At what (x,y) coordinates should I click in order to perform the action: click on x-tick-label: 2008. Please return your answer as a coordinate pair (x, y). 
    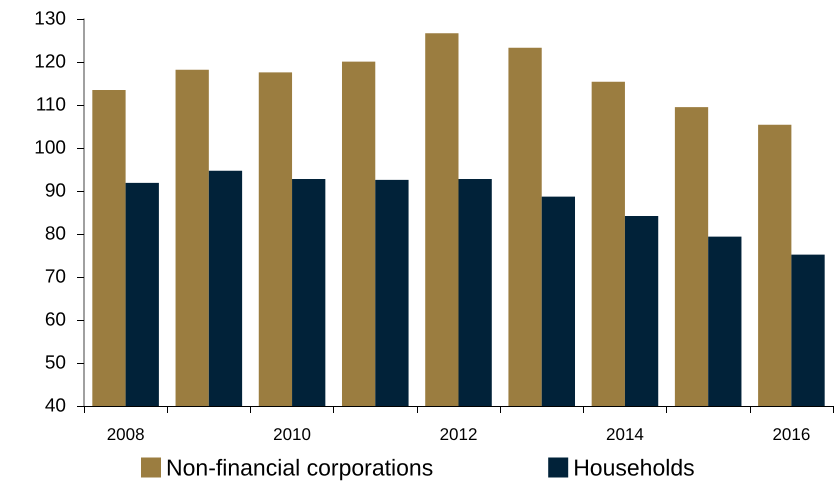
    Looking at the image, I should click on (125, 434).